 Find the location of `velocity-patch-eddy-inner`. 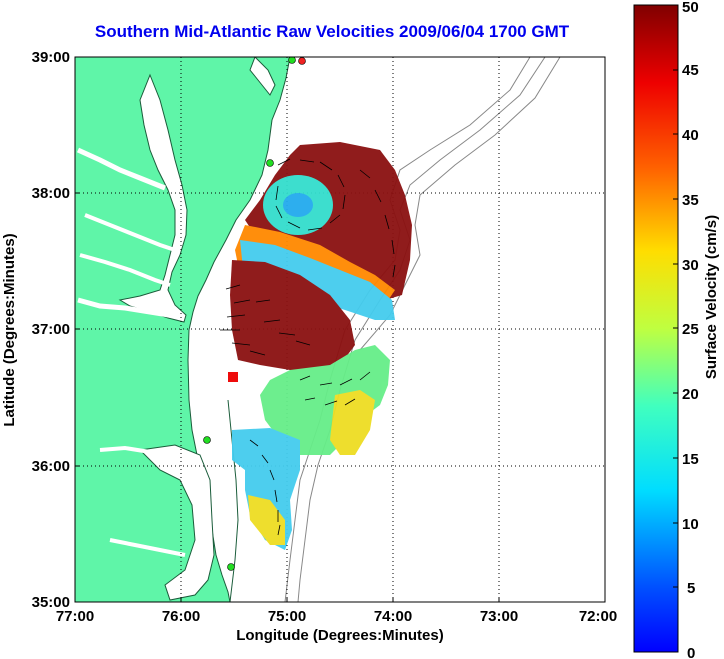

velocity-patch-eddy-inner is located at coordinates (298, 205).